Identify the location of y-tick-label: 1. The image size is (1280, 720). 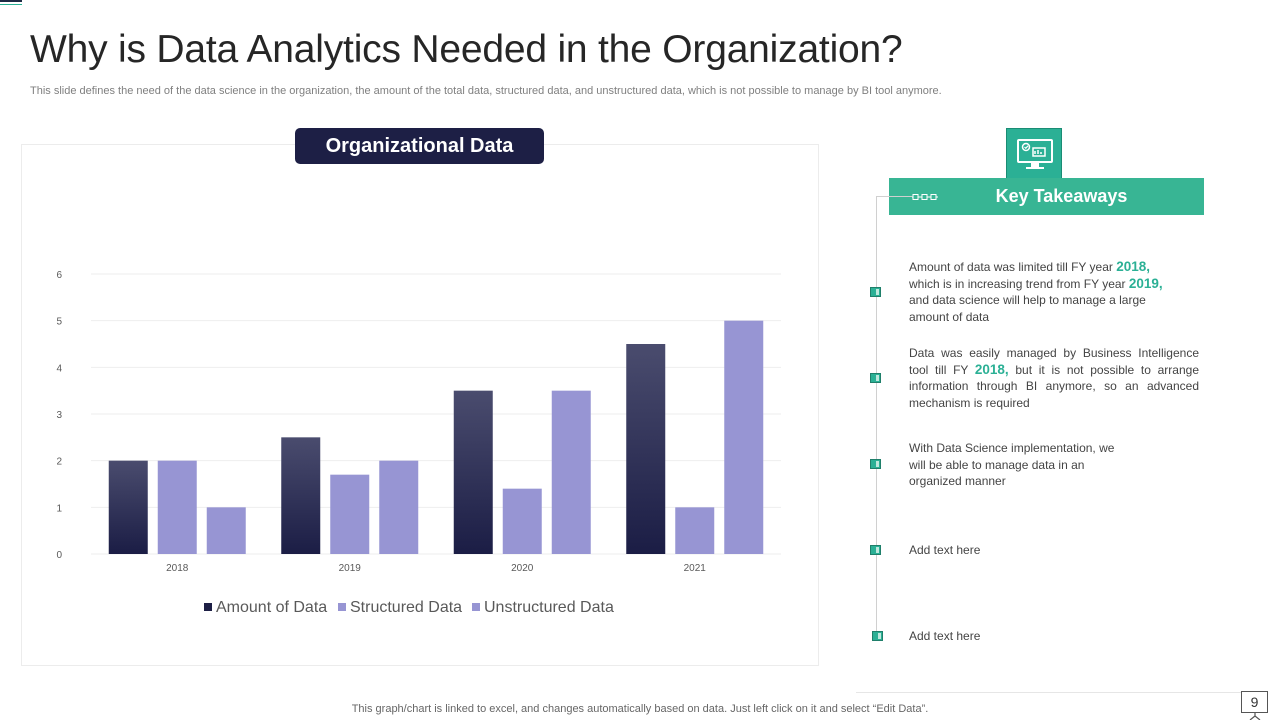
(59, 508).